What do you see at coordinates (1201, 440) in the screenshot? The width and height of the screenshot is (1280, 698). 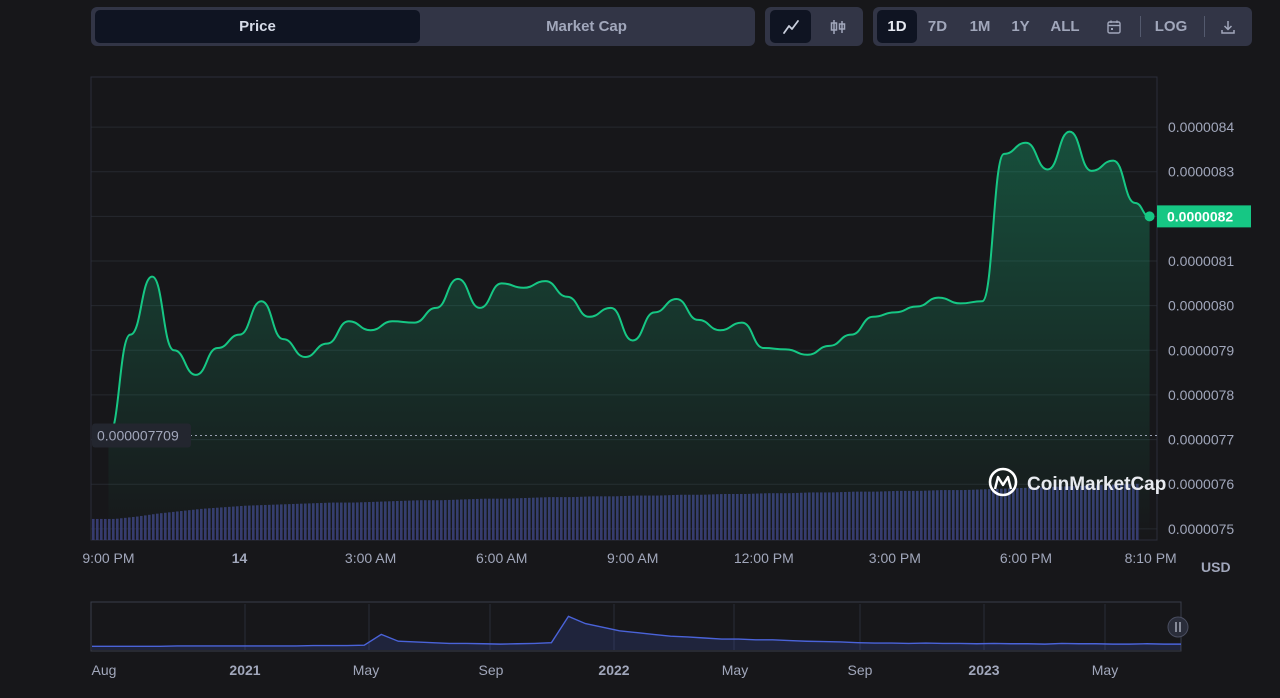 I see `y-tick-label: 0.0000077` at bounding box center [1201, 440].